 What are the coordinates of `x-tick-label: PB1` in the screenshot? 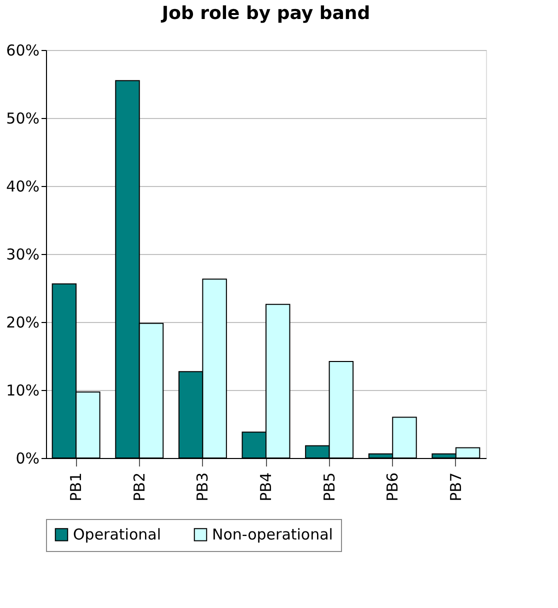 It's located at (76, 487).